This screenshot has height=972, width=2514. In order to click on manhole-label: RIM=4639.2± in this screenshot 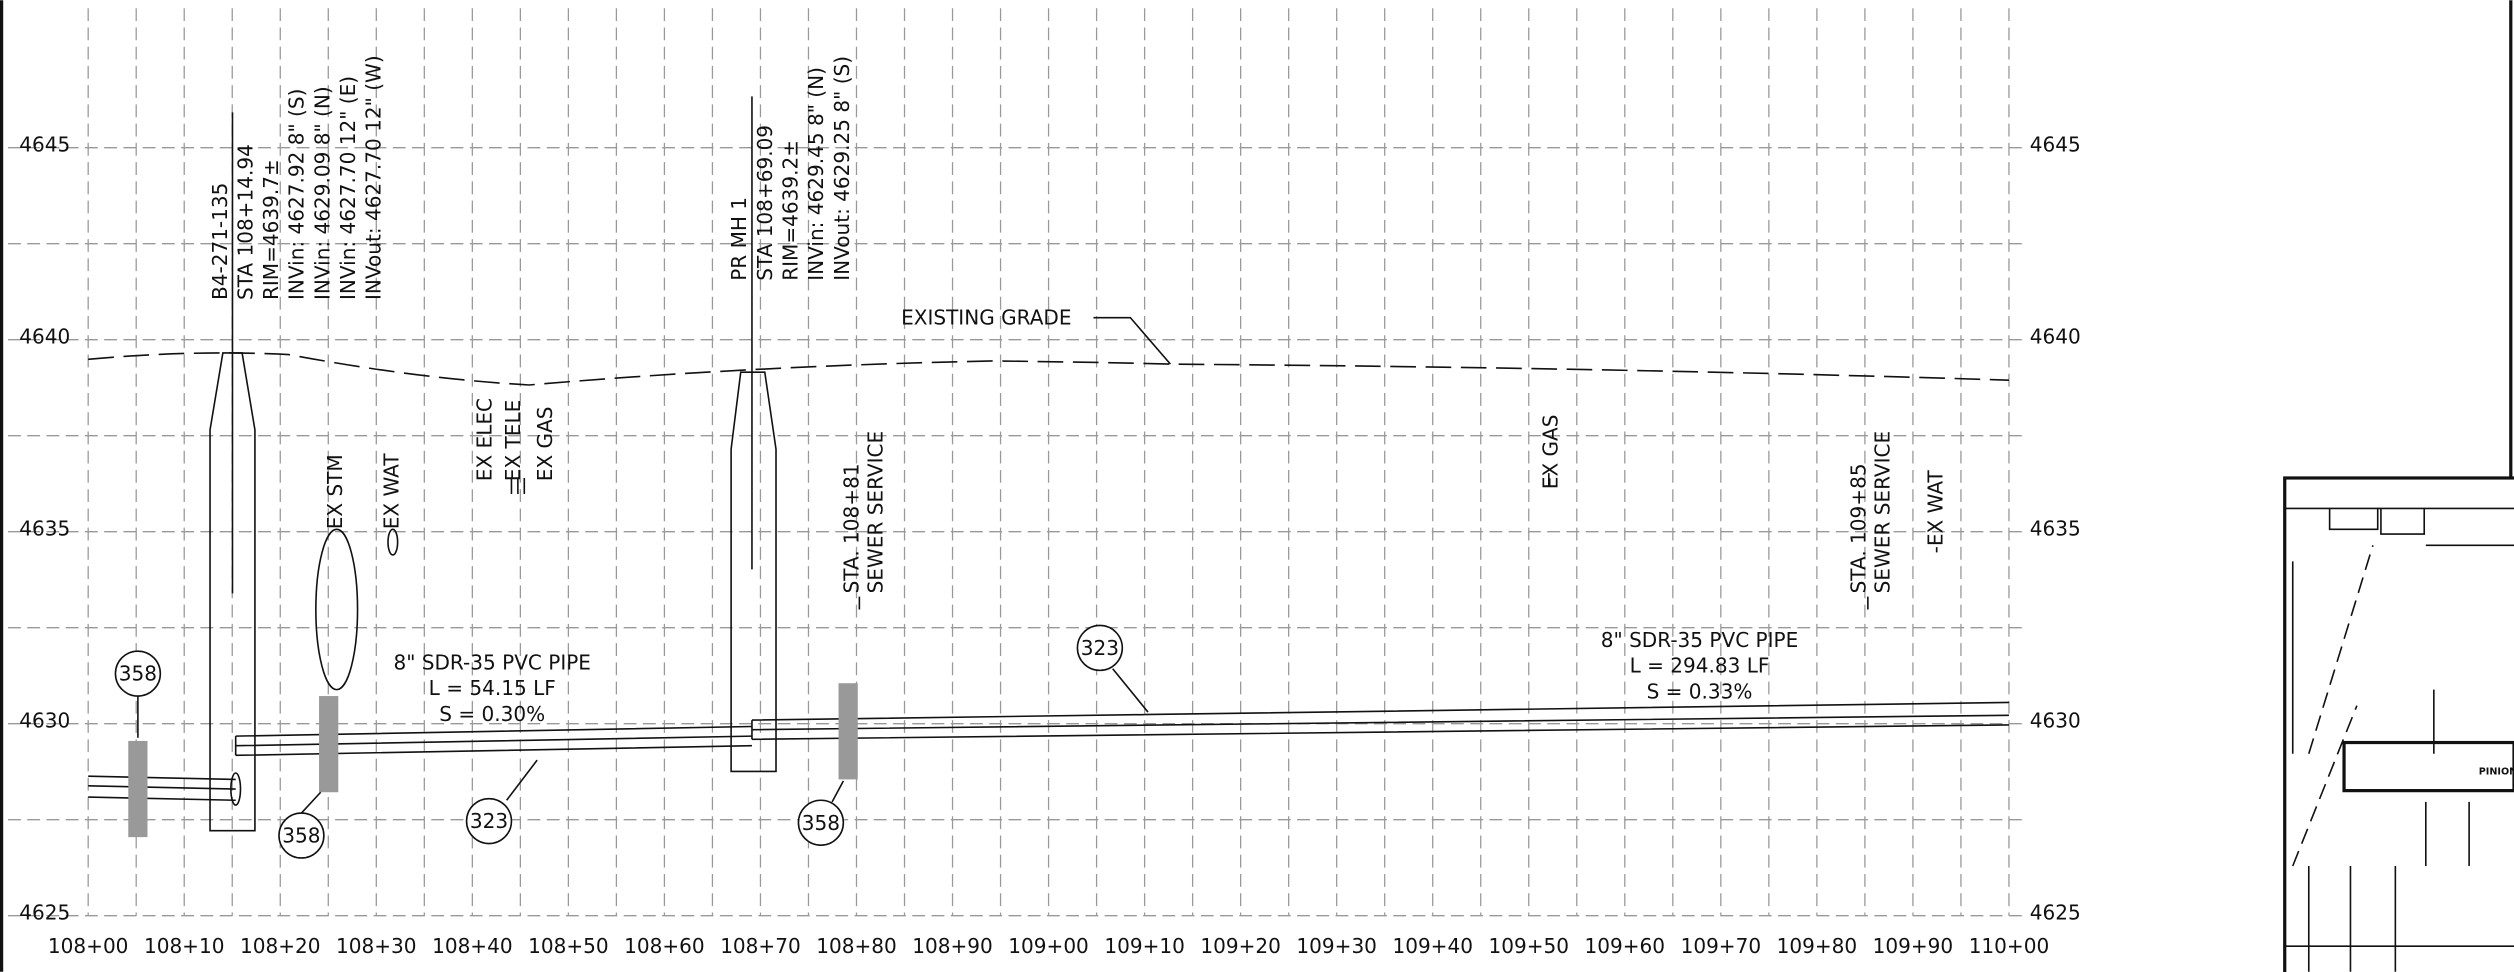, I will do `click(791, 210)`.